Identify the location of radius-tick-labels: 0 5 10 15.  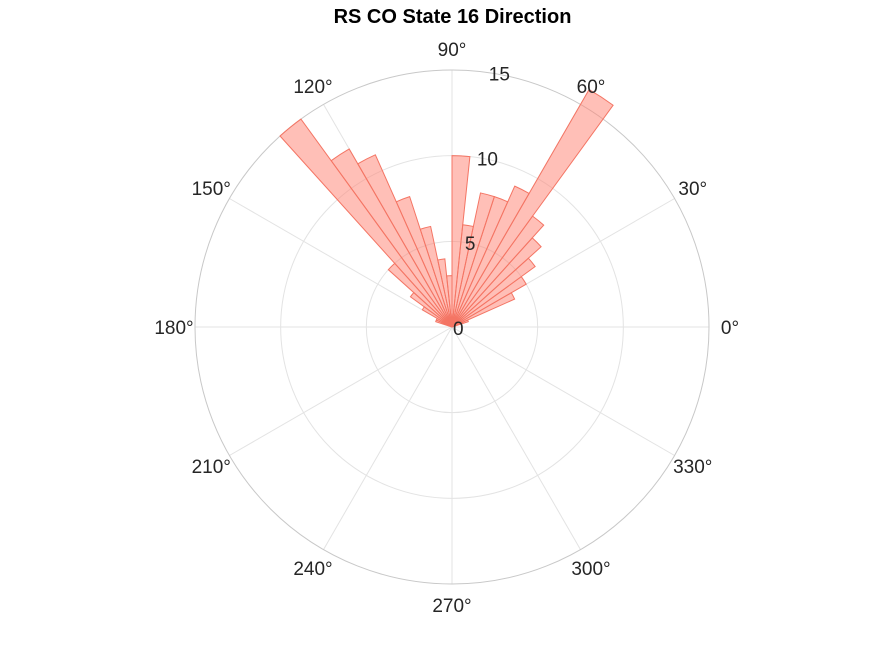
(481, 202).